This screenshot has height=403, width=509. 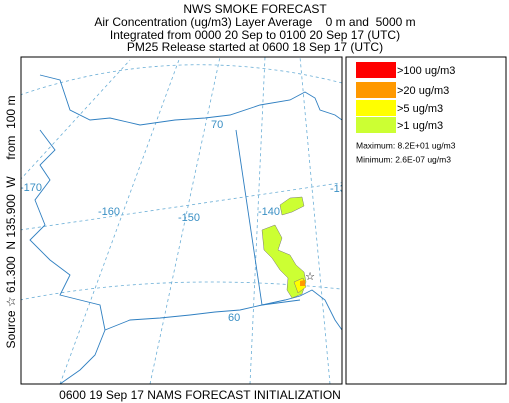 What do you see at coordinates (288, 247) in the screenshot?
I see `smoke-plume: ☆` at bounding box center [288, 247].